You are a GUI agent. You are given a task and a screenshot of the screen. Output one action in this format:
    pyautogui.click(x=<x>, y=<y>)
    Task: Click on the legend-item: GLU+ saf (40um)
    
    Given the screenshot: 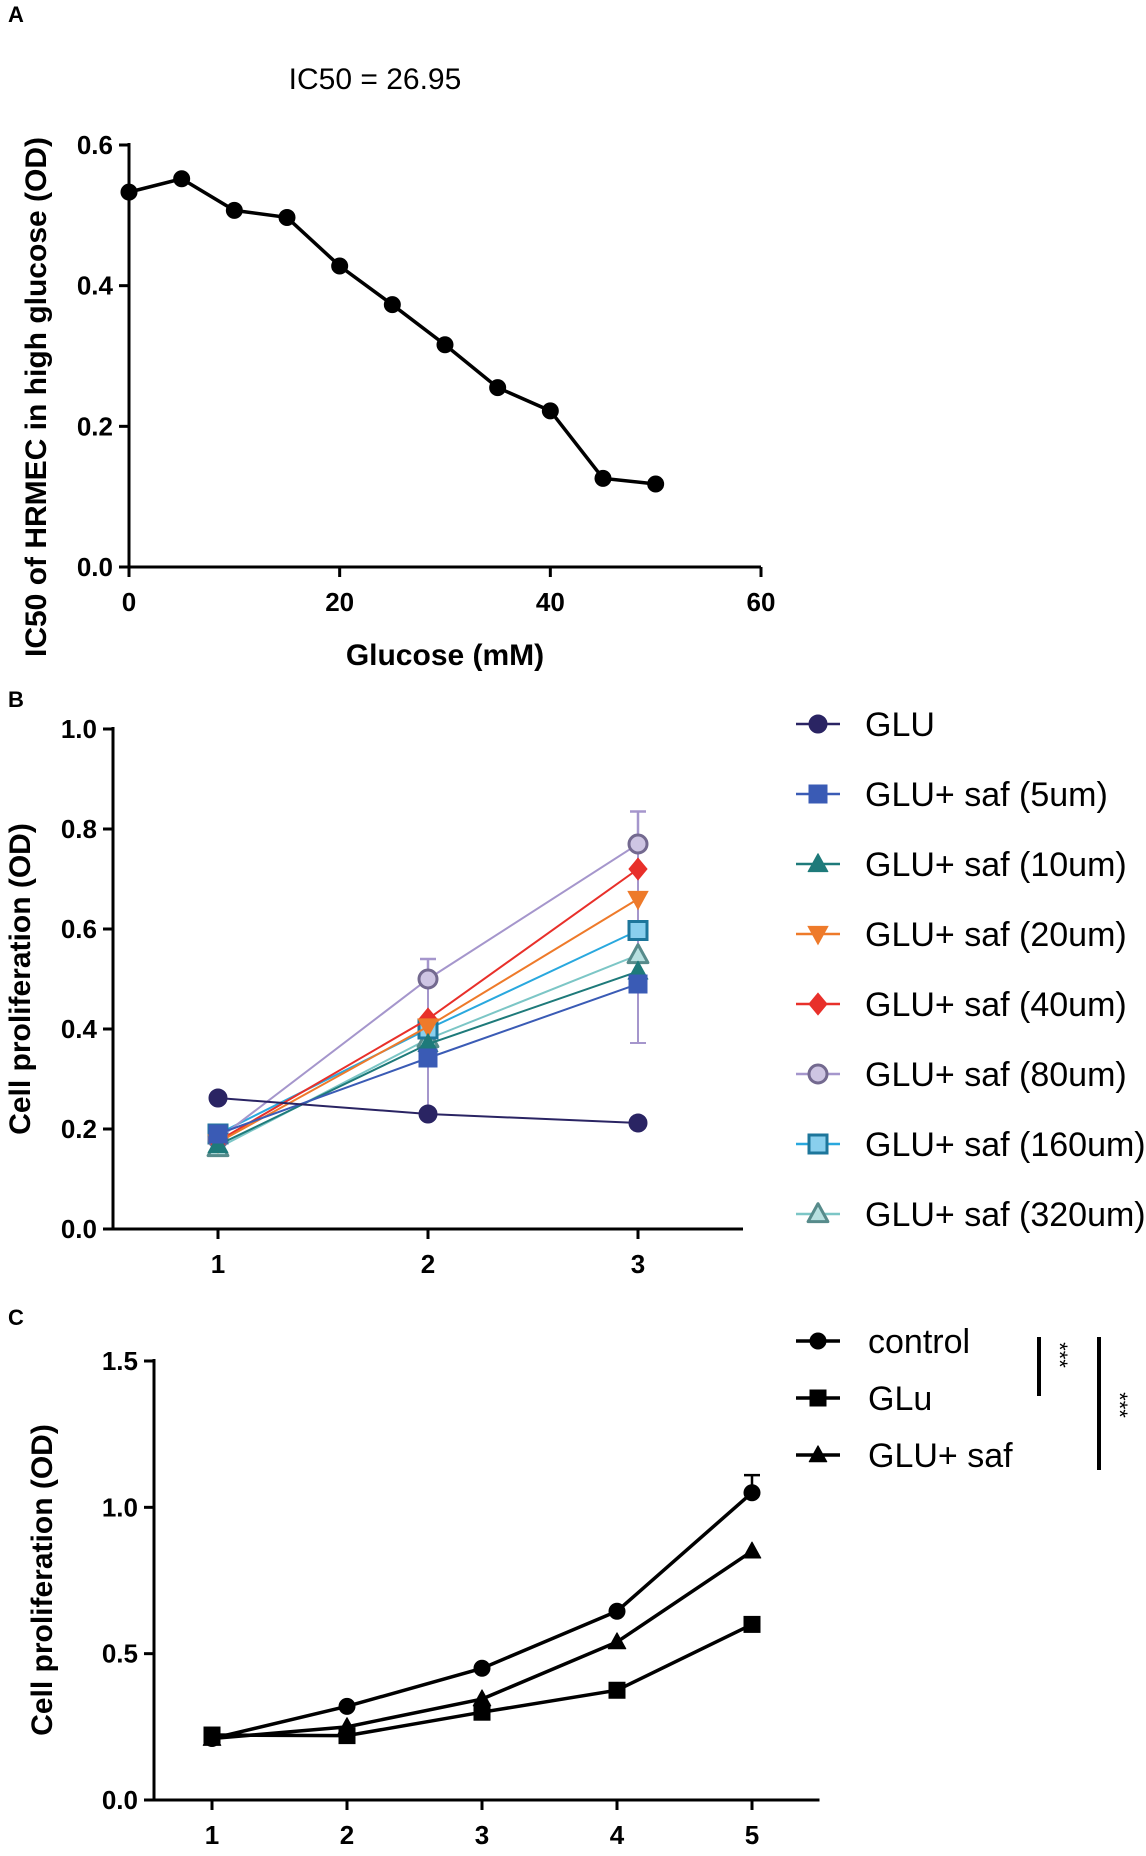 What is the action you would take?
    pyautogui.click(x=961, y=1005)
    